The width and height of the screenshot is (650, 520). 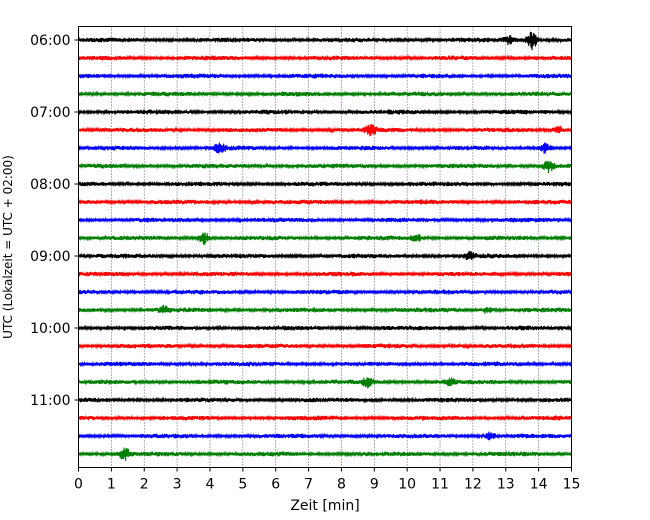 What do you see at coordinates (308, 485) in the screenshot?
I see `x-tick-label: 7` at bounding box center [308, 485].